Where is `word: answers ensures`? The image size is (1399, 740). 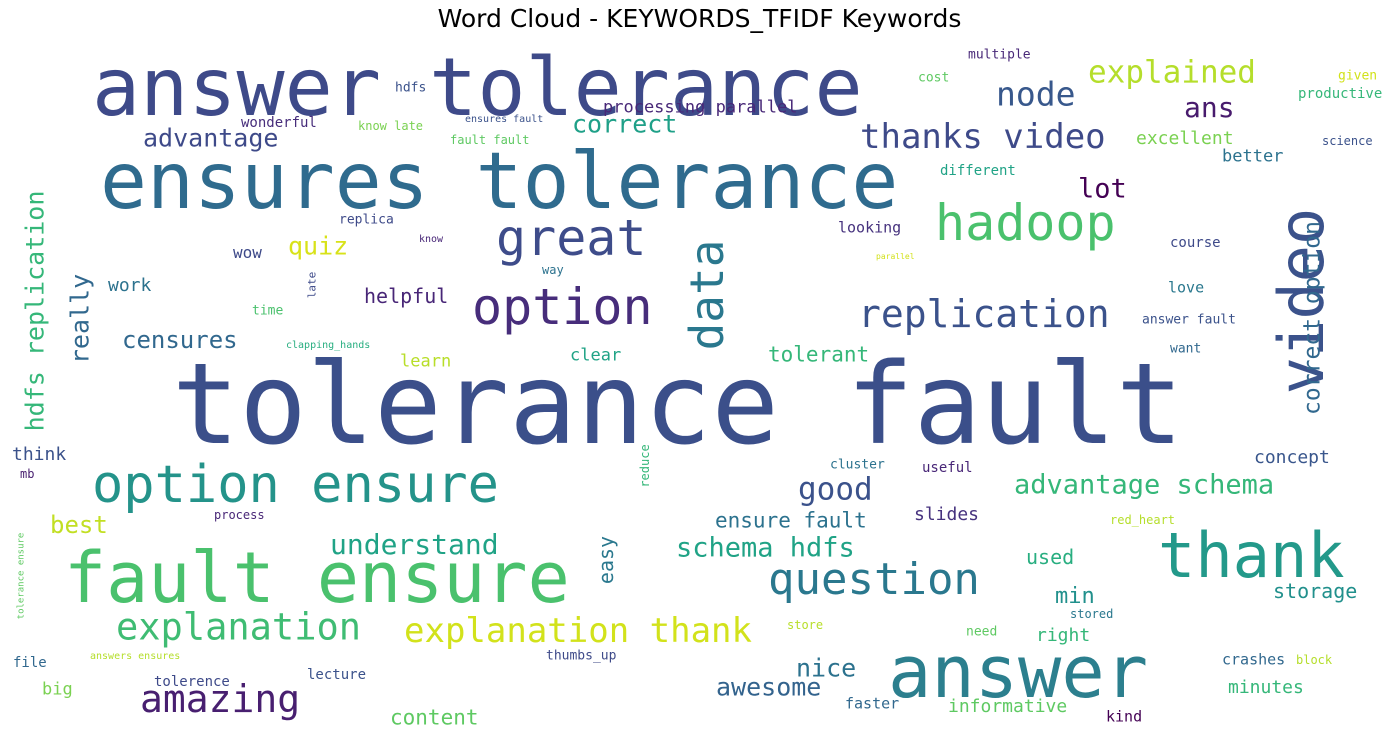 word: answers ensures is located at coordinates (135, 656).